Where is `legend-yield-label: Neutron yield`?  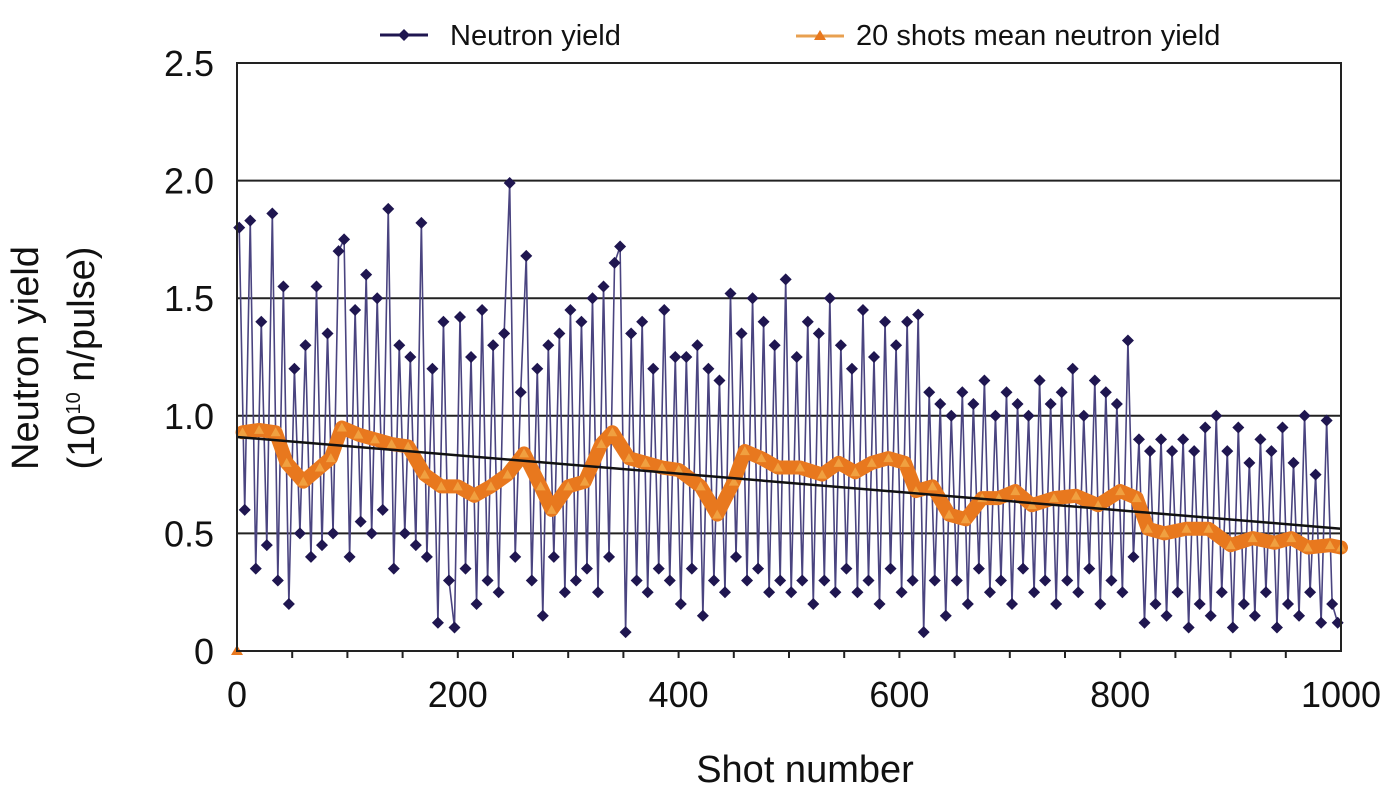 legend-yield-label: Neutron yield is located at coordinates (535, 36).